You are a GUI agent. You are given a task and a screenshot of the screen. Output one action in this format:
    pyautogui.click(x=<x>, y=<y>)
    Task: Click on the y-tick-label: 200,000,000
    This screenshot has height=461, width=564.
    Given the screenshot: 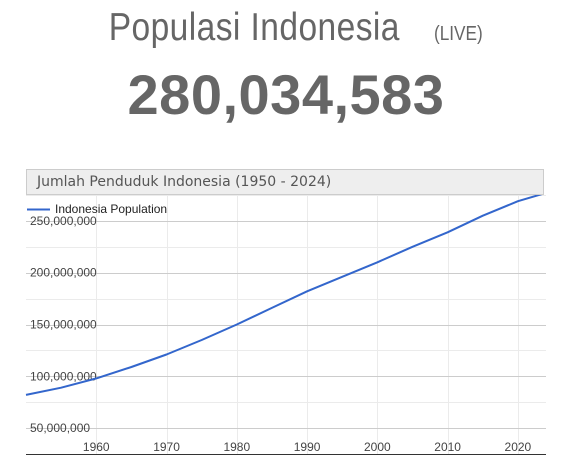 What is the action you would take?
    pyautogui.click(x=63, y=273)
    